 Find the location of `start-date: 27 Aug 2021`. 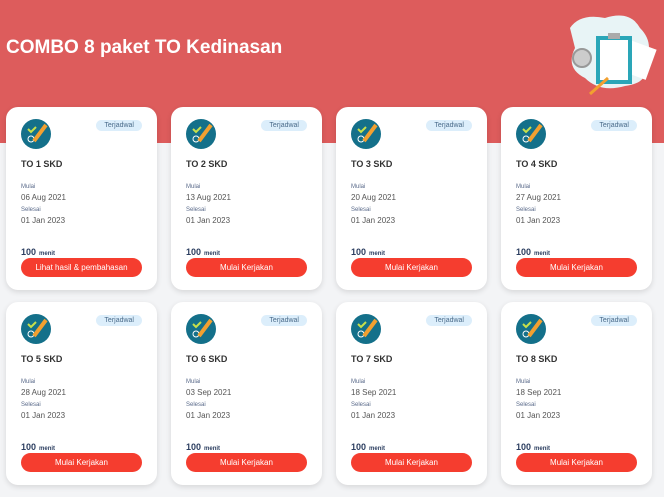

start-date: 27 Aug 2021 is located at coordinates (538, 197).